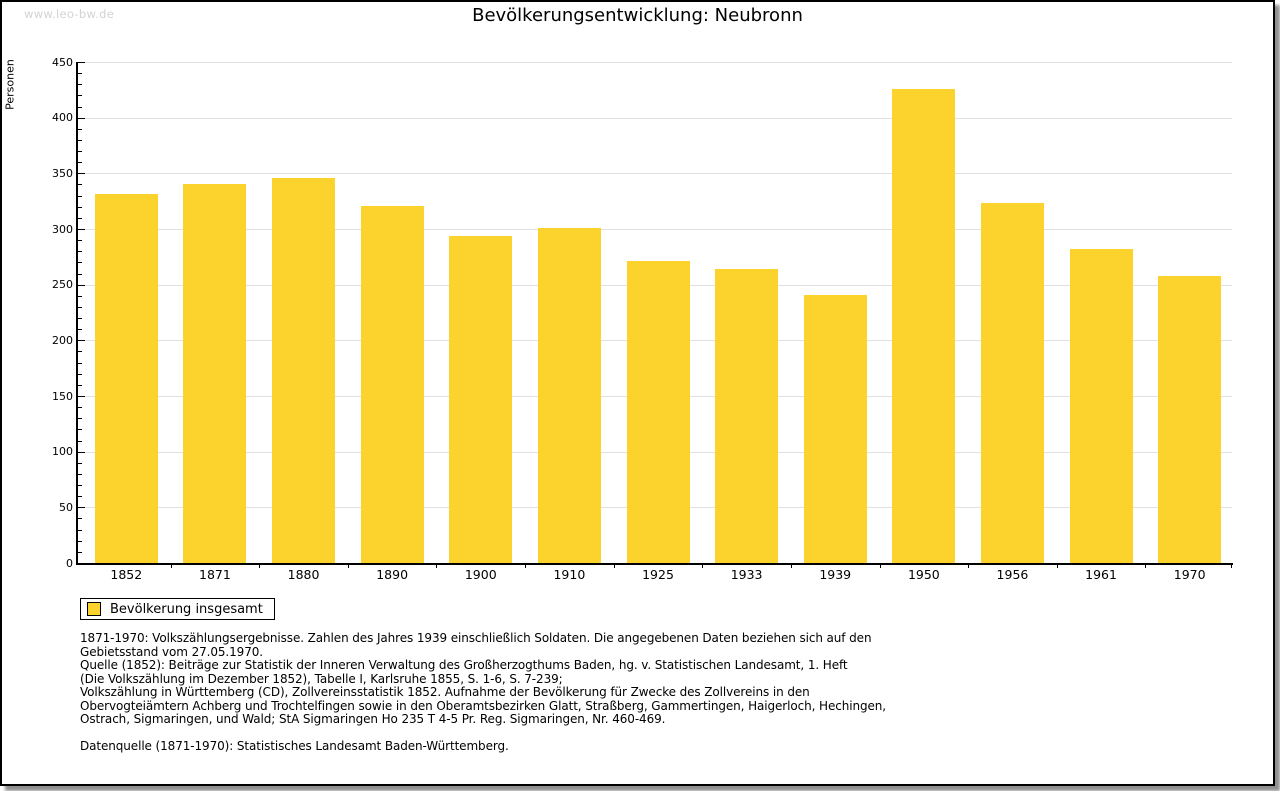  I want to click on x-tick-label: 1939, so click(835, 574).